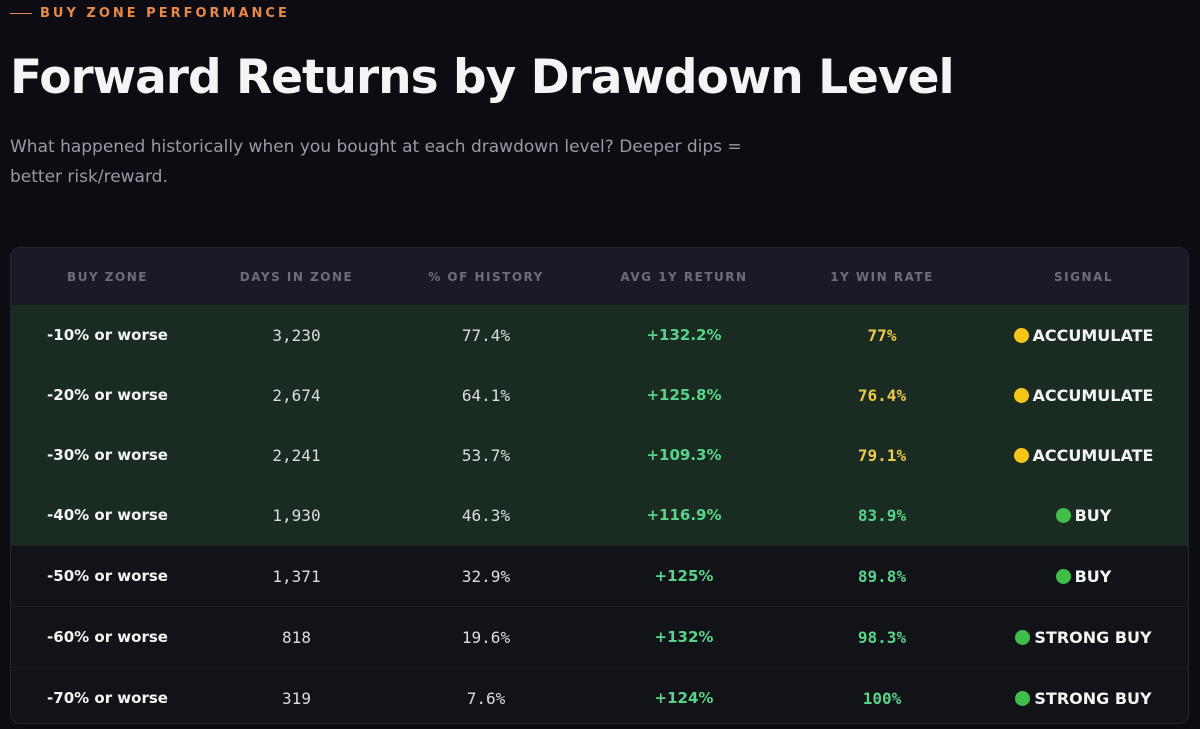  What do you see at coordinates (486, 276) in the screenshot?
I see `column-header: % OF HISTORY` at bounding box center [486, 276].